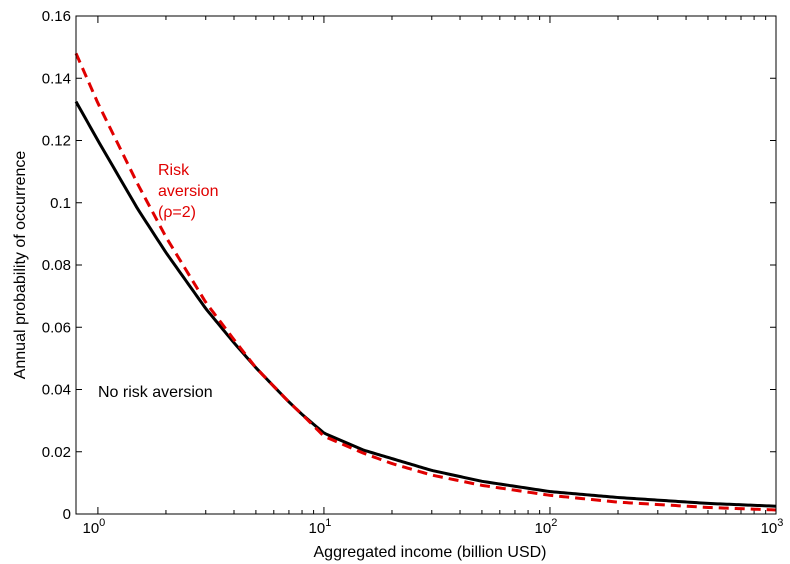 Image resolution: width=790 pixels, height=564 pixels. I want to click on x-tick-label: 10⁰, so click(93, 527).